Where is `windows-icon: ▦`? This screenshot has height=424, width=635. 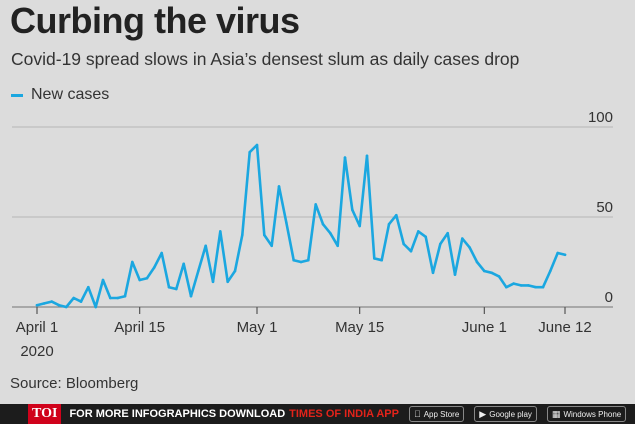 windows-icon: ▦ is located at coordinates (553, 413).